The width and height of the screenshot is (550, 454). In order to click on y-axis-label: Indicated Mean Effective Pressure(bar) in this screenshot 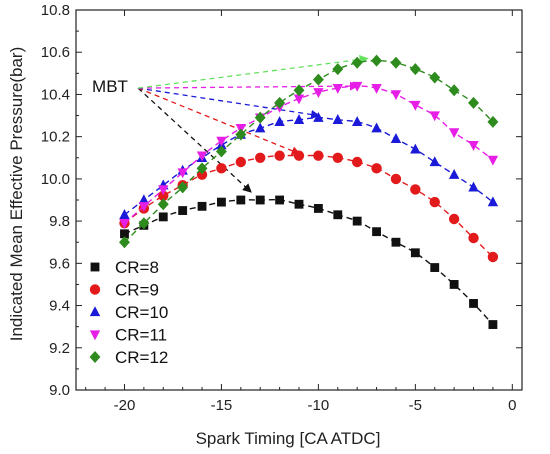, I will do `click(16, 194)`.